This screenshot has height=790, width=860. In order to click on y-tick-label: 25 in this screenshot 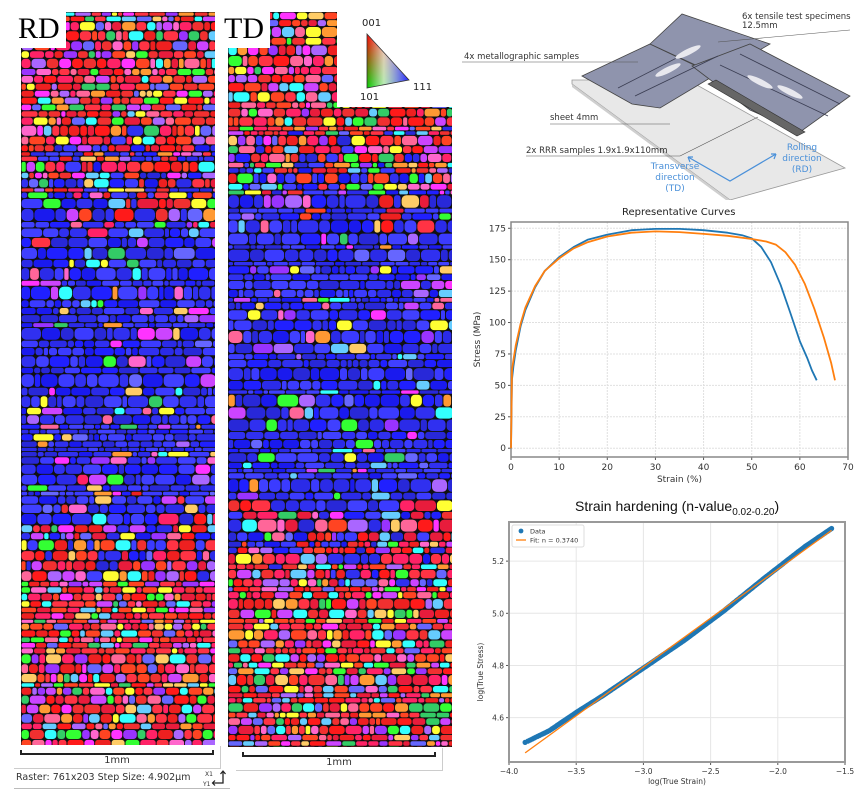, I will do `click(500, 418)`.